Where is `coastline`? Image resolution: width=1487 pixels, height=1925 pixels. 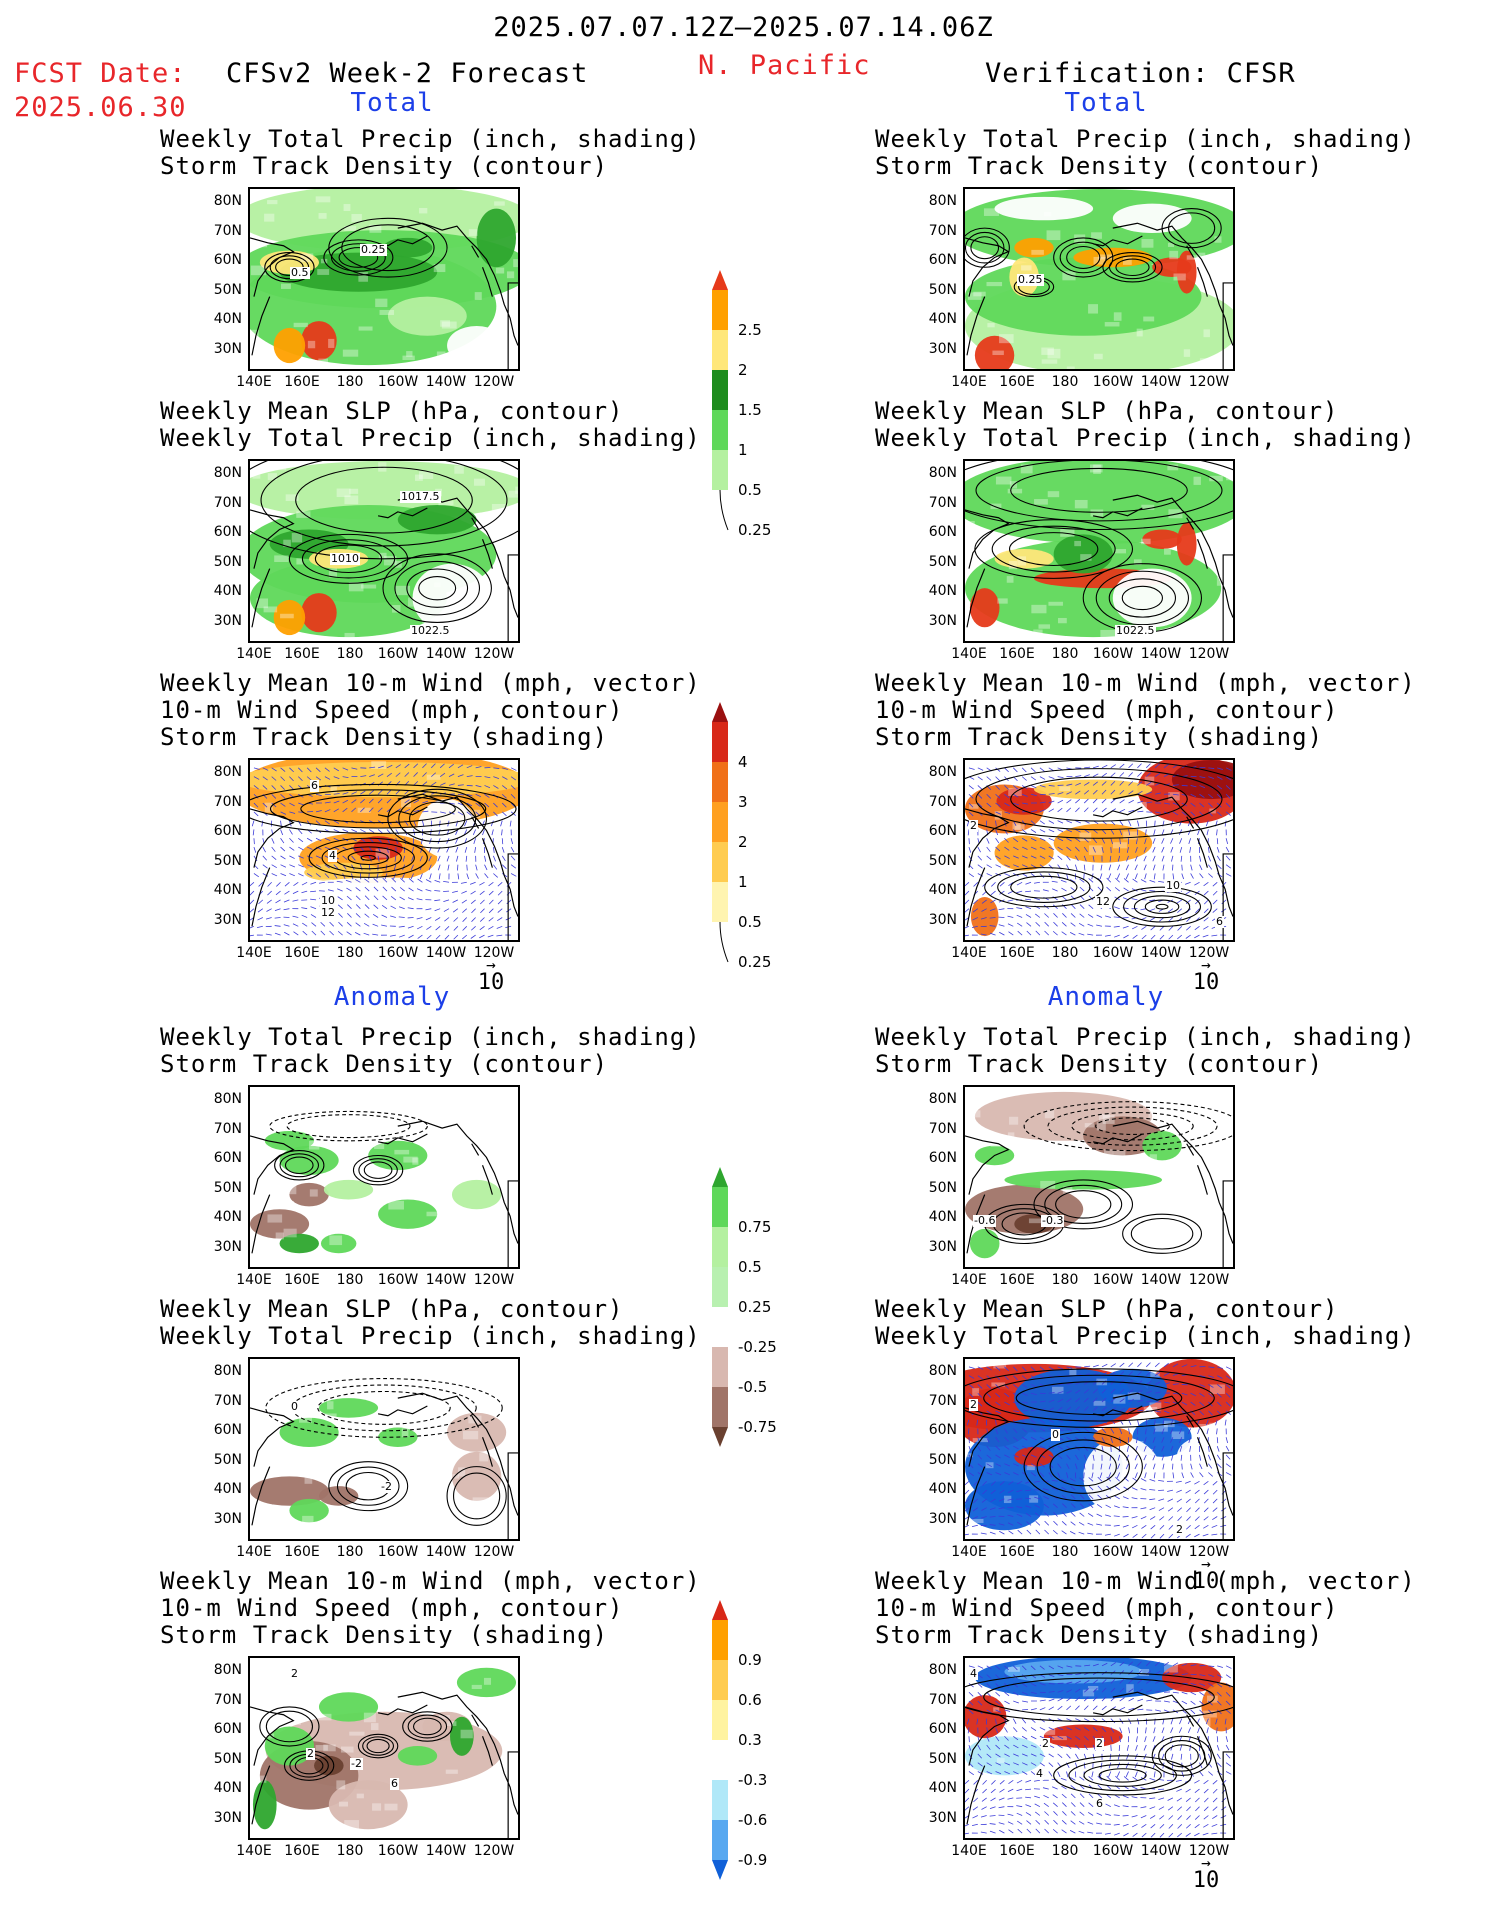
coastline is located at coordinates (1099, 866).